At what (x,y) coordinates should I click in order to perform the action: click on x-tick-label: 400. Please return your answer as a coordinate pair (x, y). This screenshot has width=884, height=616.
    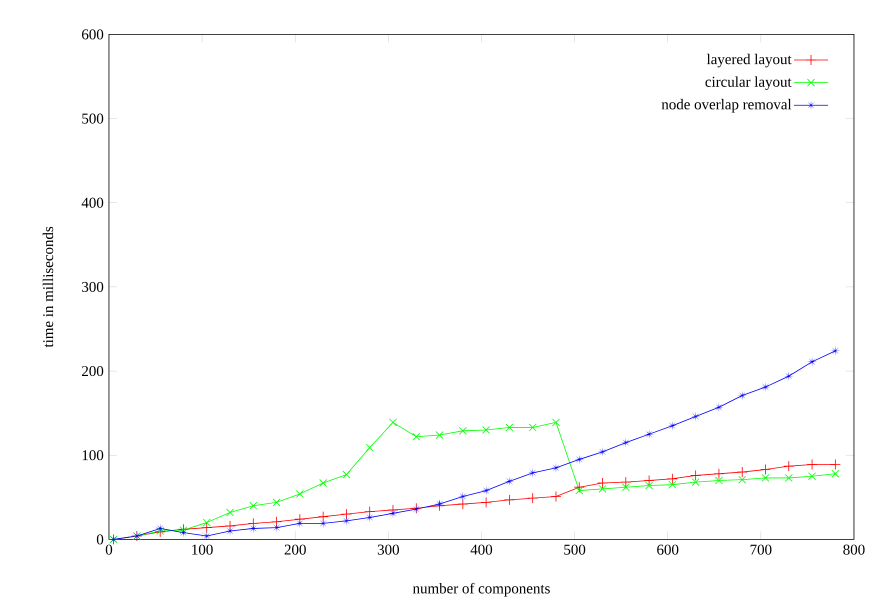
    Looking at the image, I should click on (481, 549).